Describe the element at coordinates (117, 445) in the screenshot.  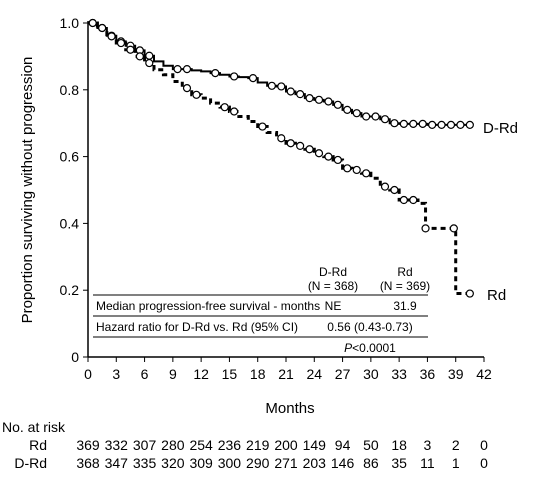
I see `risk-value-rd: 332` at that location.